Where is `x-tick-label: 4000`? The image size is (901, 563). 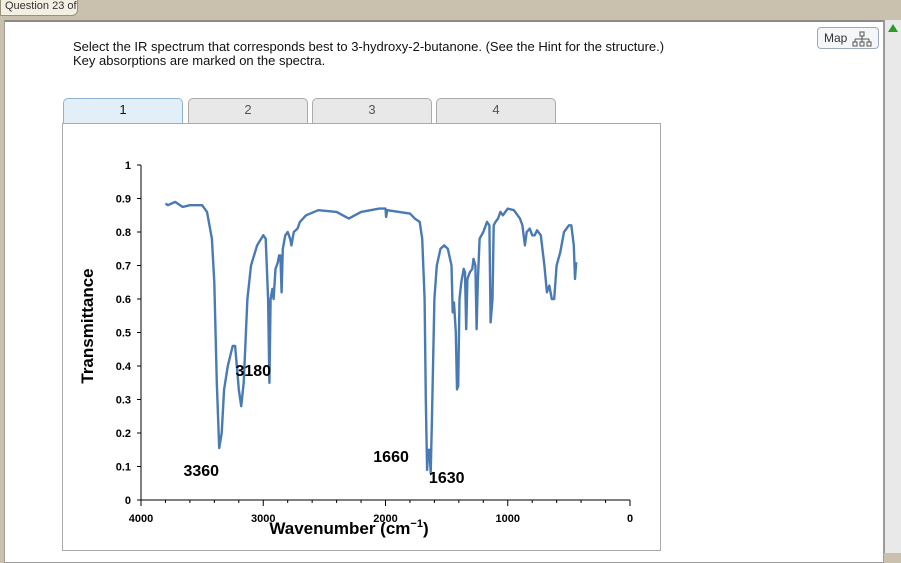
x-tick-label: 4000 is located at coordinates (141, 519).